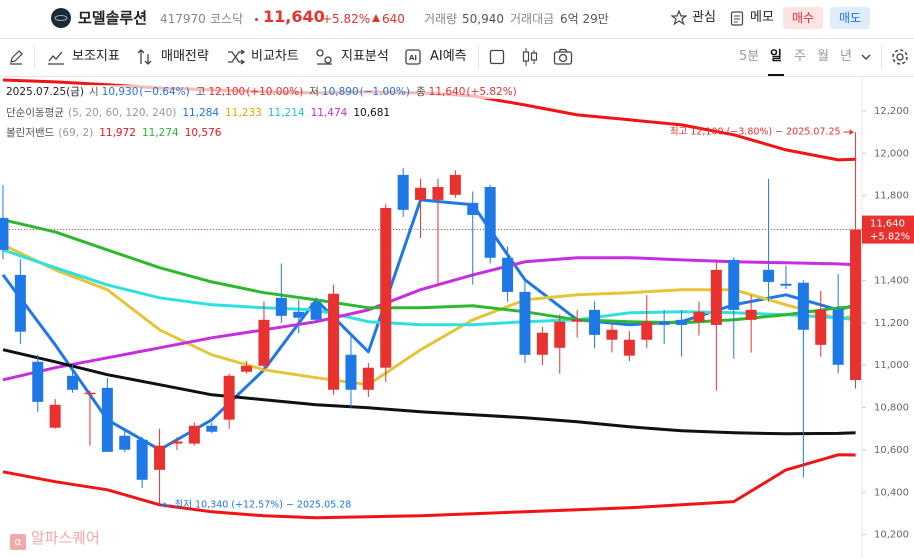  I want to click on indicator-value: 11,214, so click(286, 113).